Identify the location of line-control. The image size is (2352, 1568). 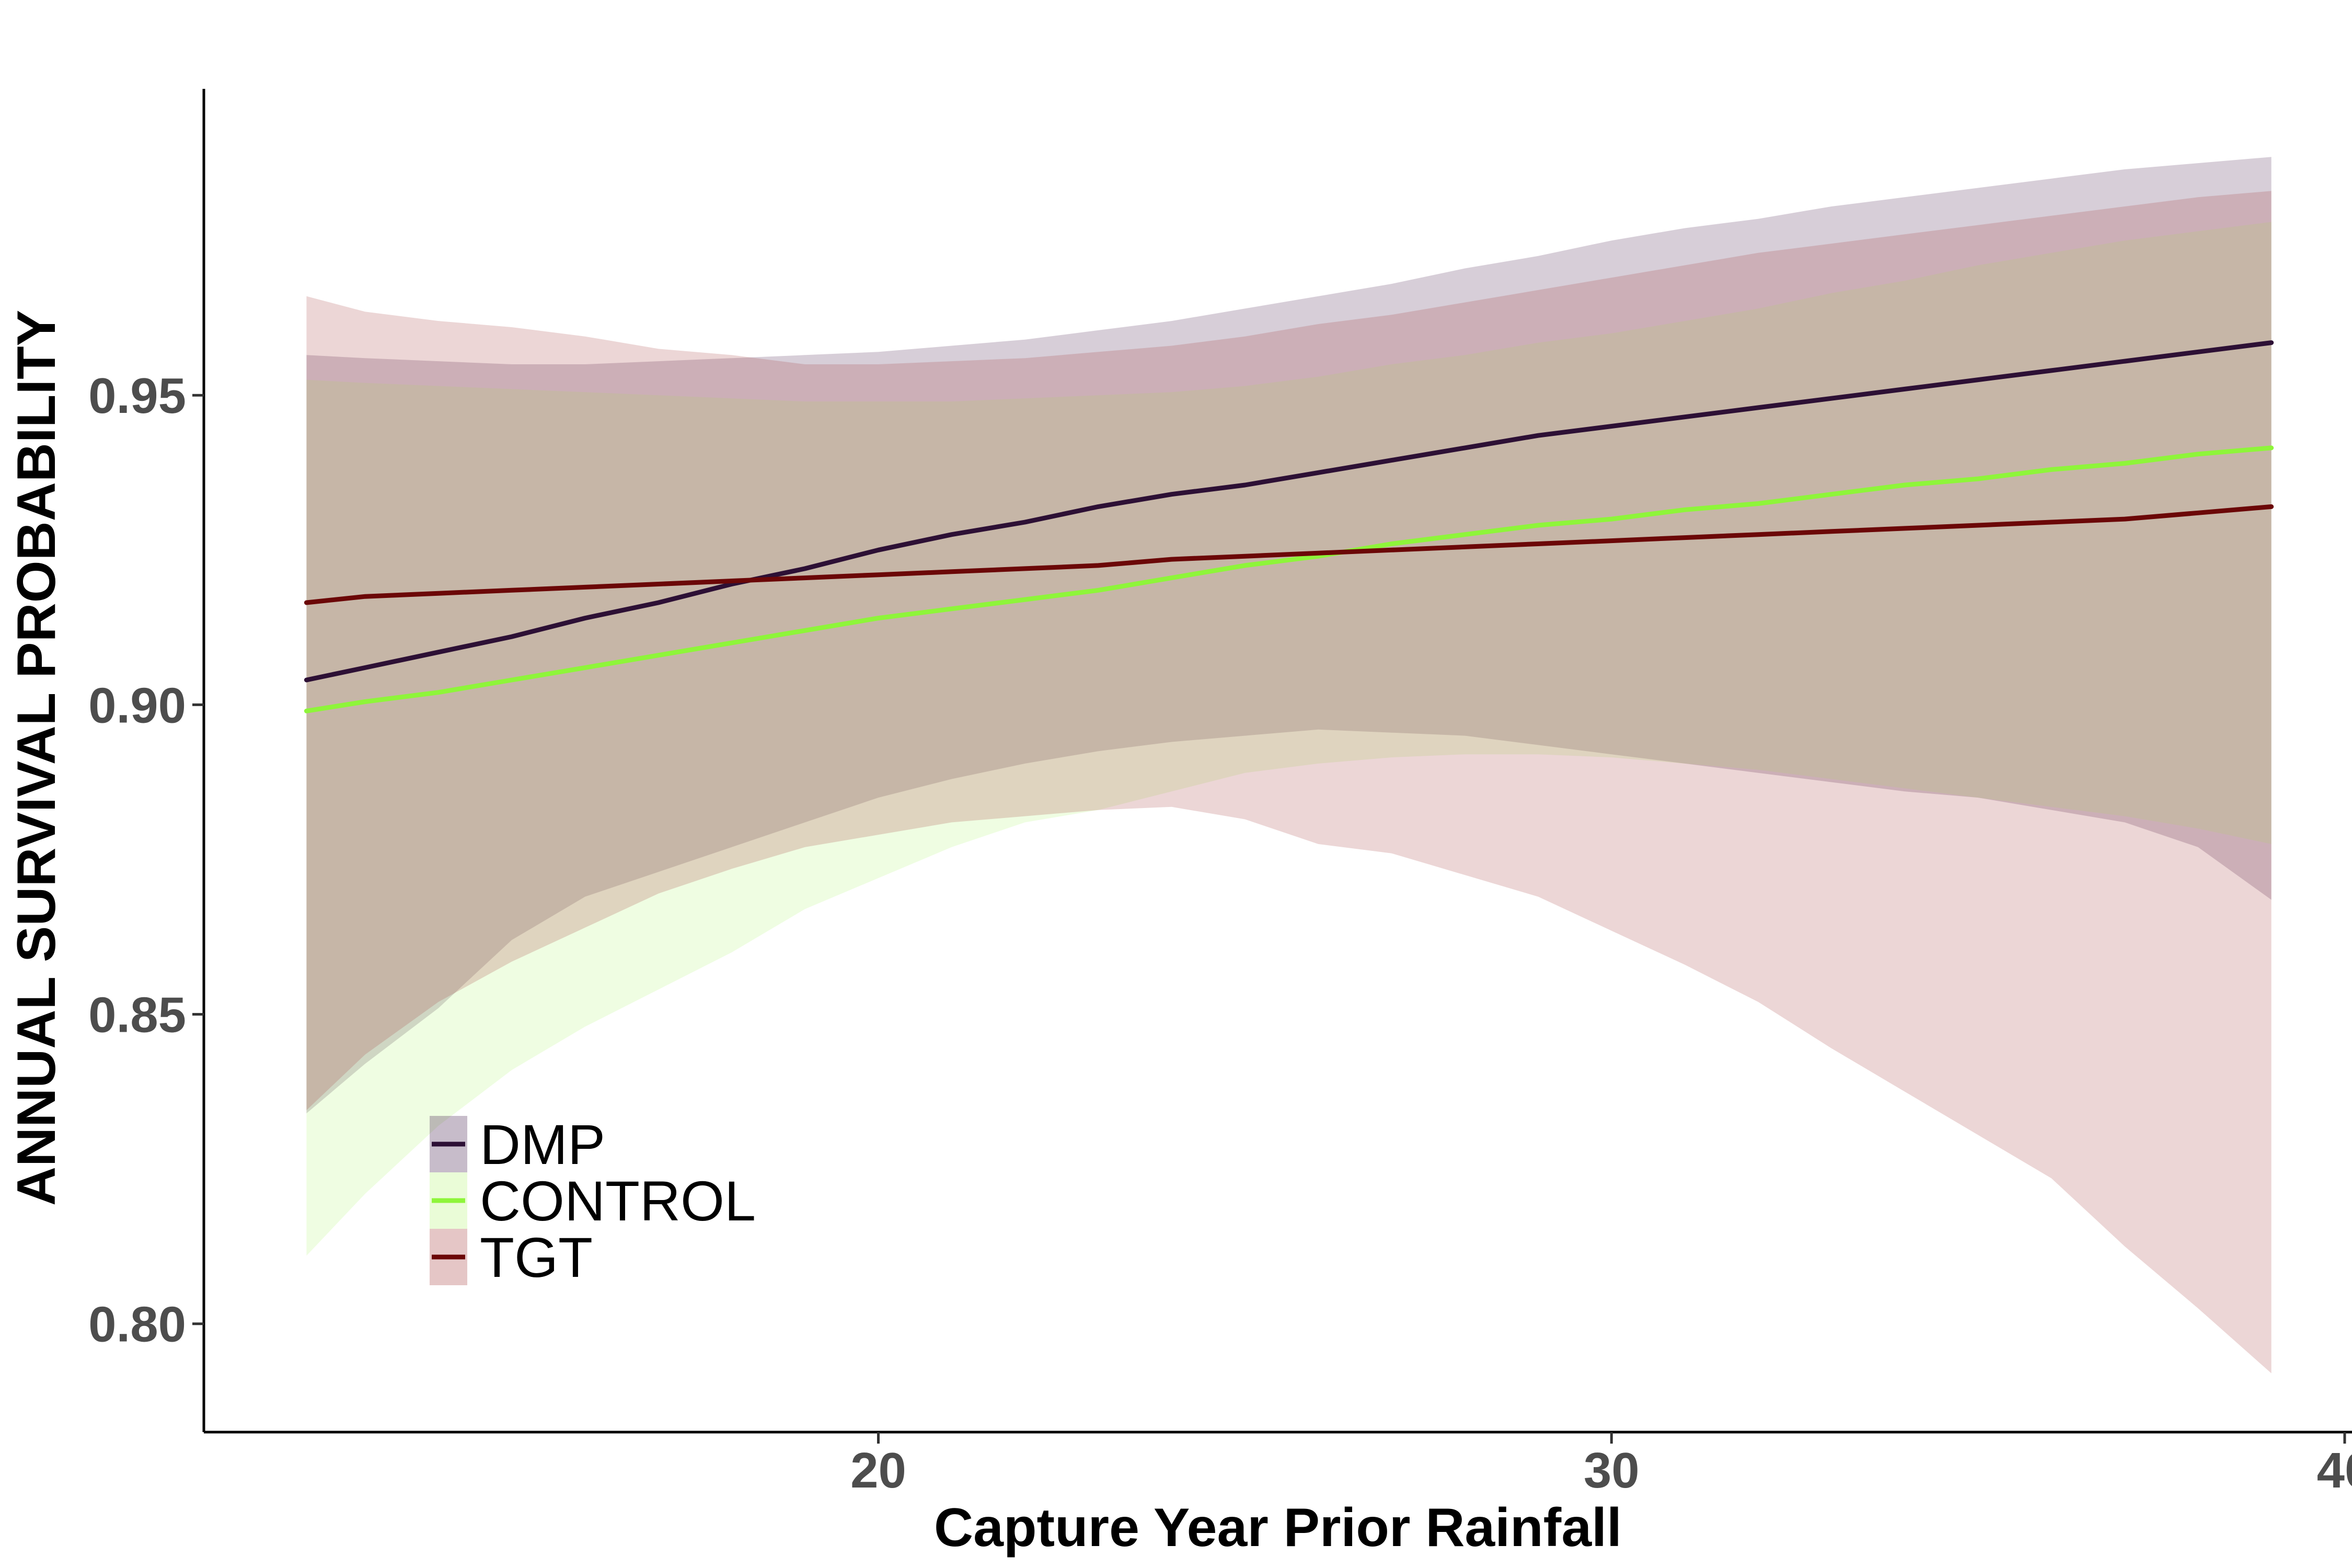
(1289, 579).